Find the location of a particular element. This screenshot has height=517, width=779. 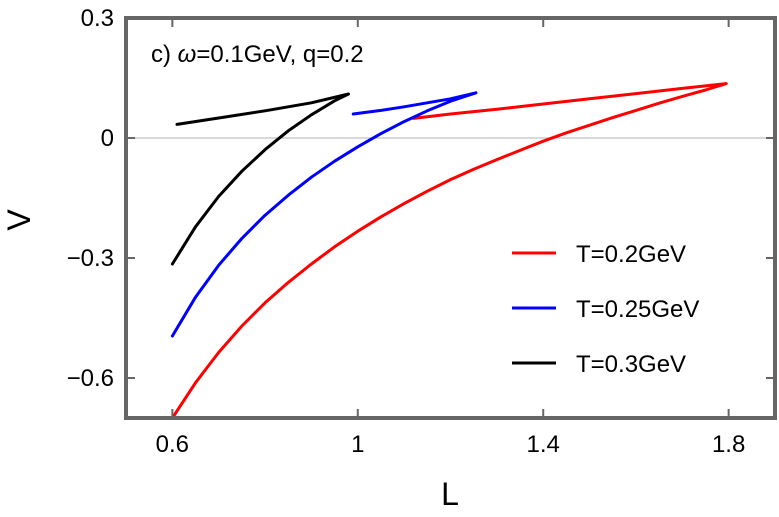

panel-annotation: c) ω=0.1GeV, q=0.2 is located at coordinates (257, 54).